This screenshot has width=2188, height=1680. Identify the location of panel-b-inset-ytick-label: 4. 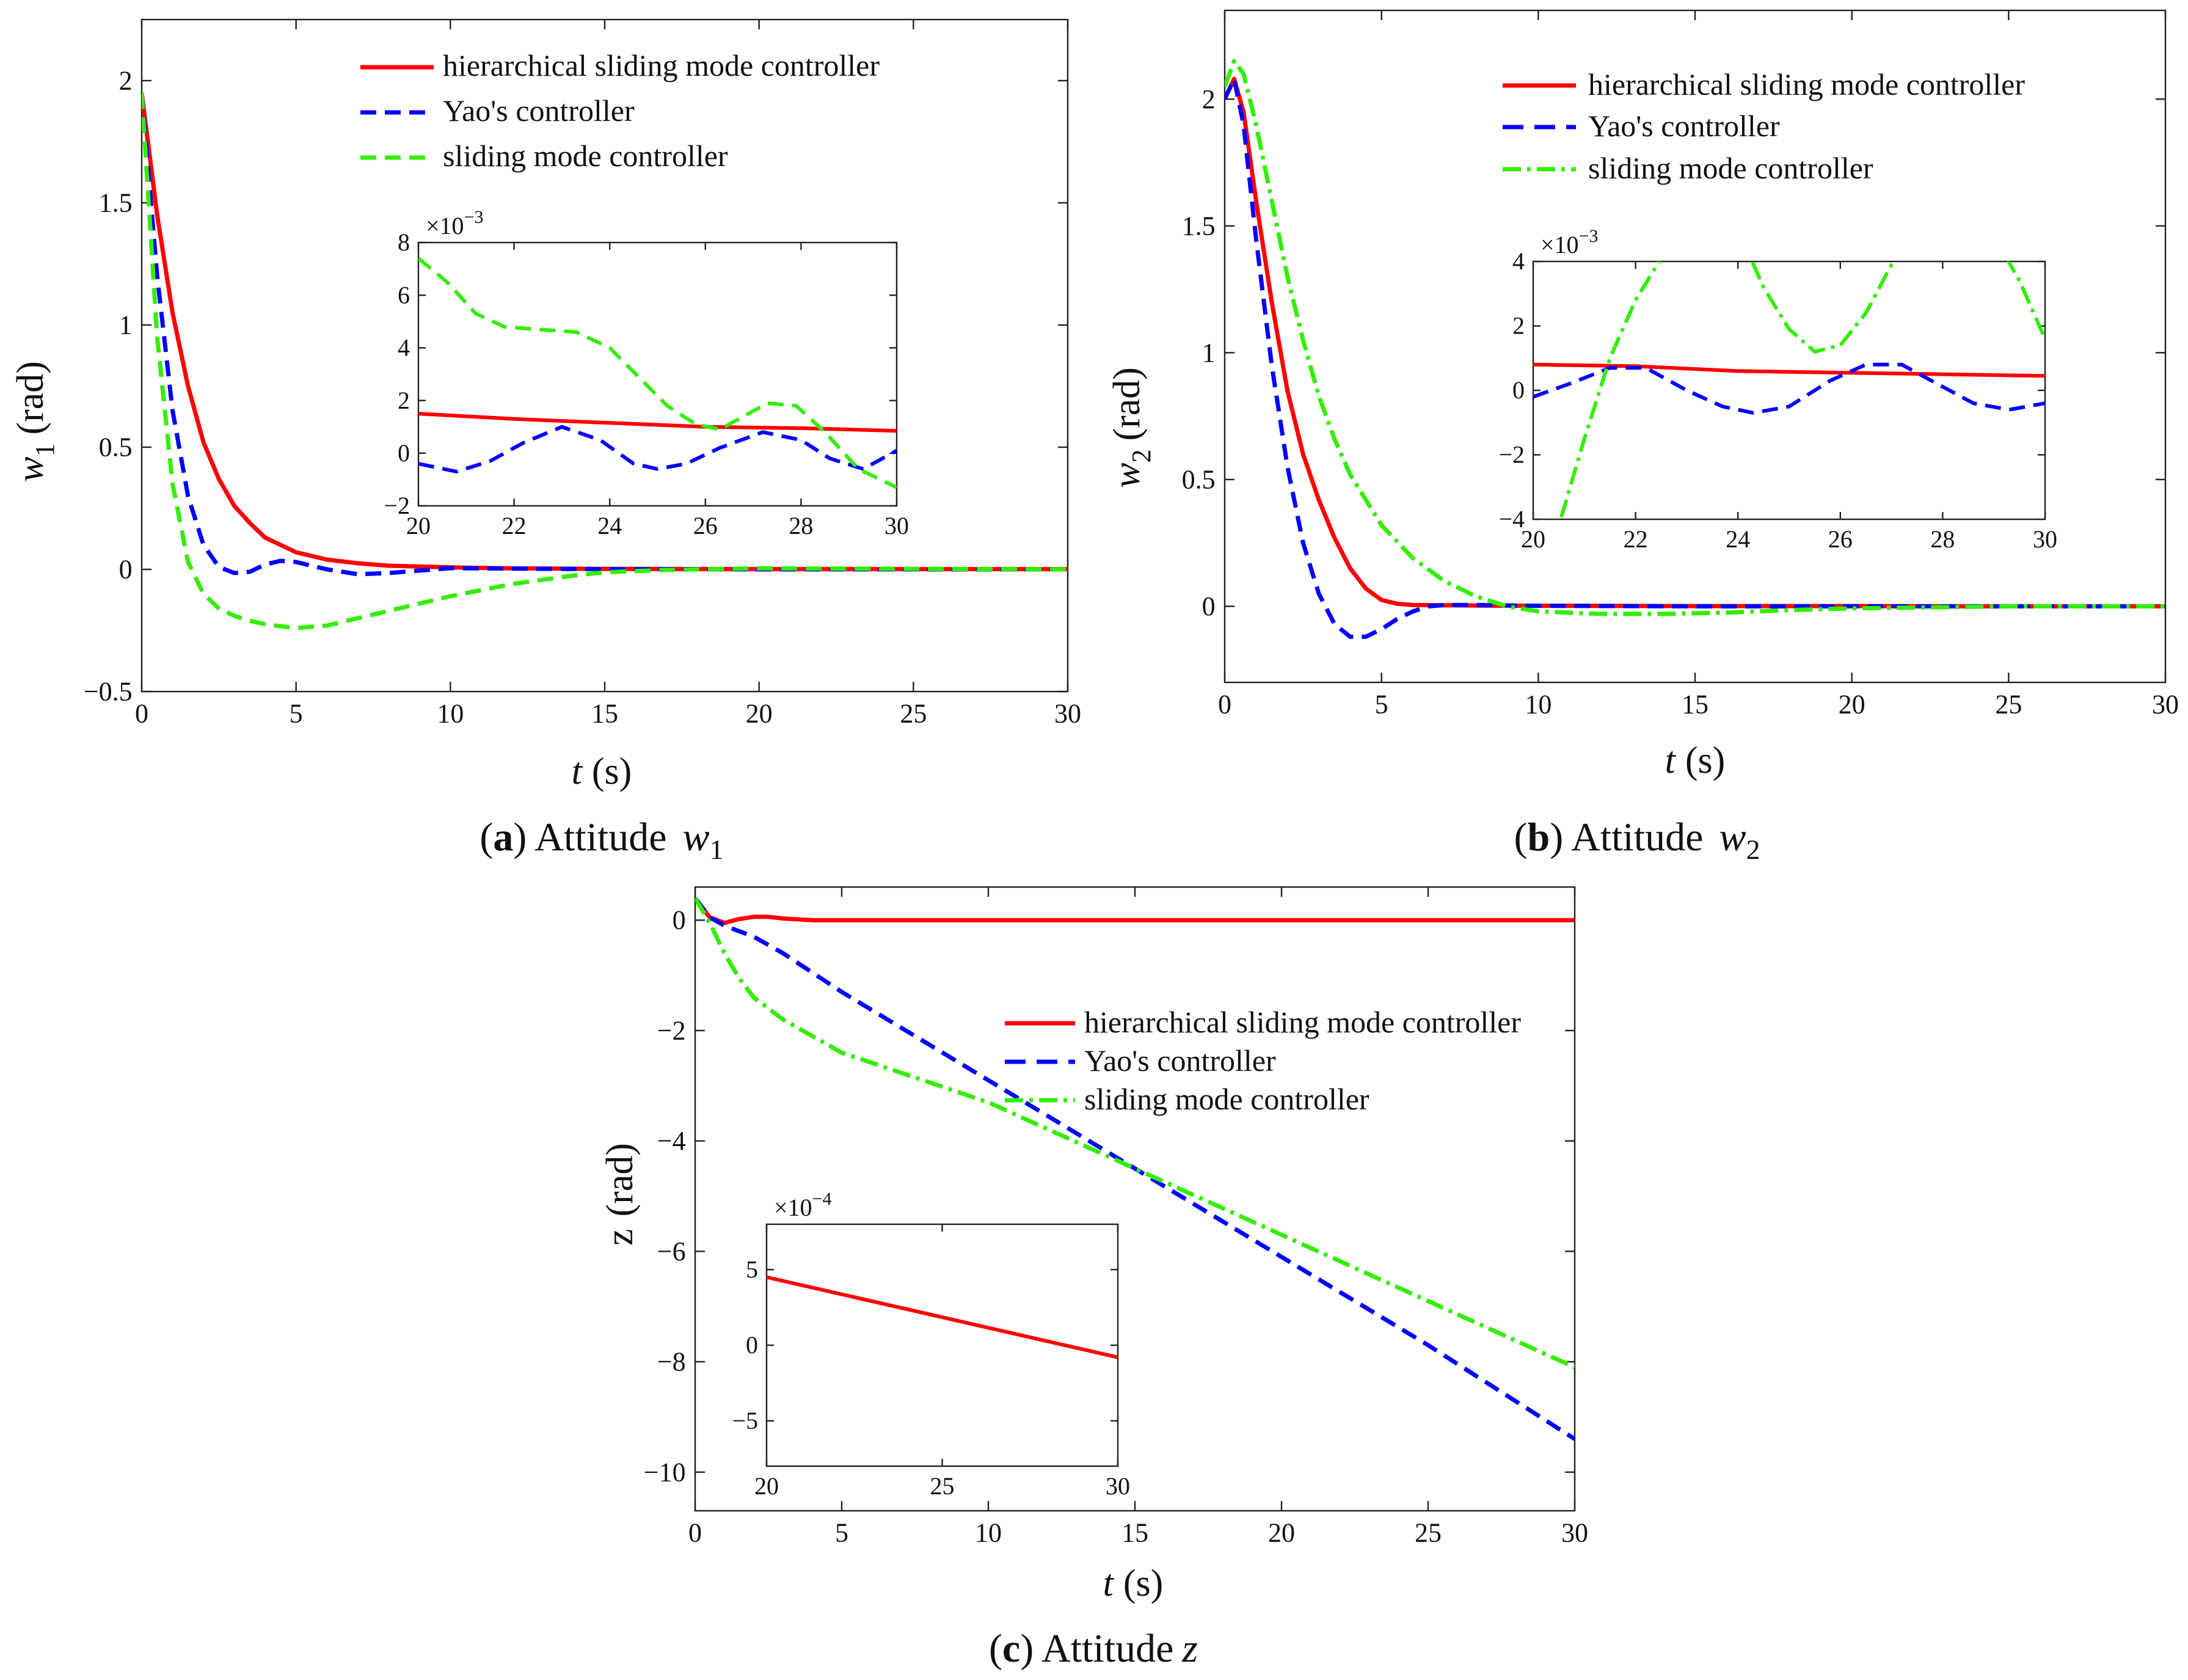
(1519, 261).